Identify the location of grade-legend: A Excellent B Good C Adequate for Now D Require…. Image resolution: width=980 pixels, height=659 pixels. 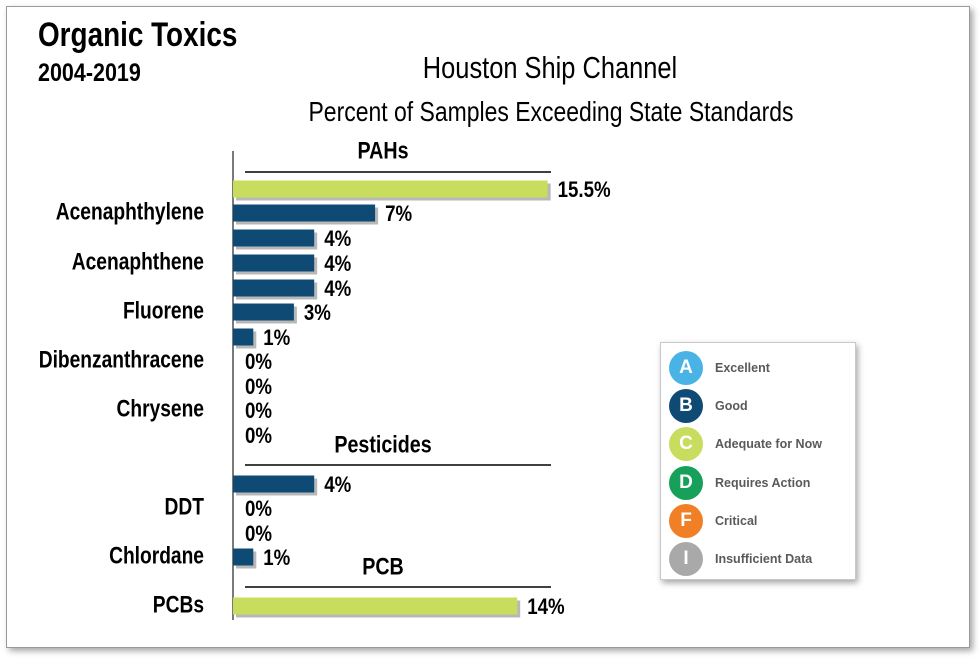
(758, 461).